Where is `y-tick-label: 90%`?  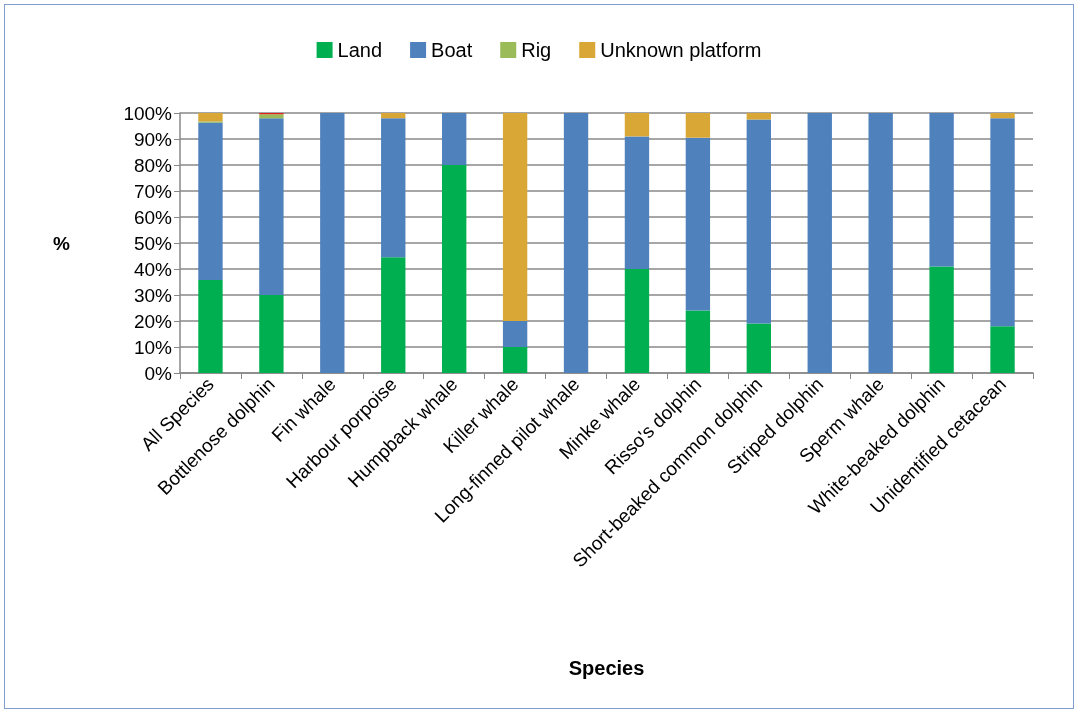 y-tick-label: 90% is located at coordinates (153, 139).